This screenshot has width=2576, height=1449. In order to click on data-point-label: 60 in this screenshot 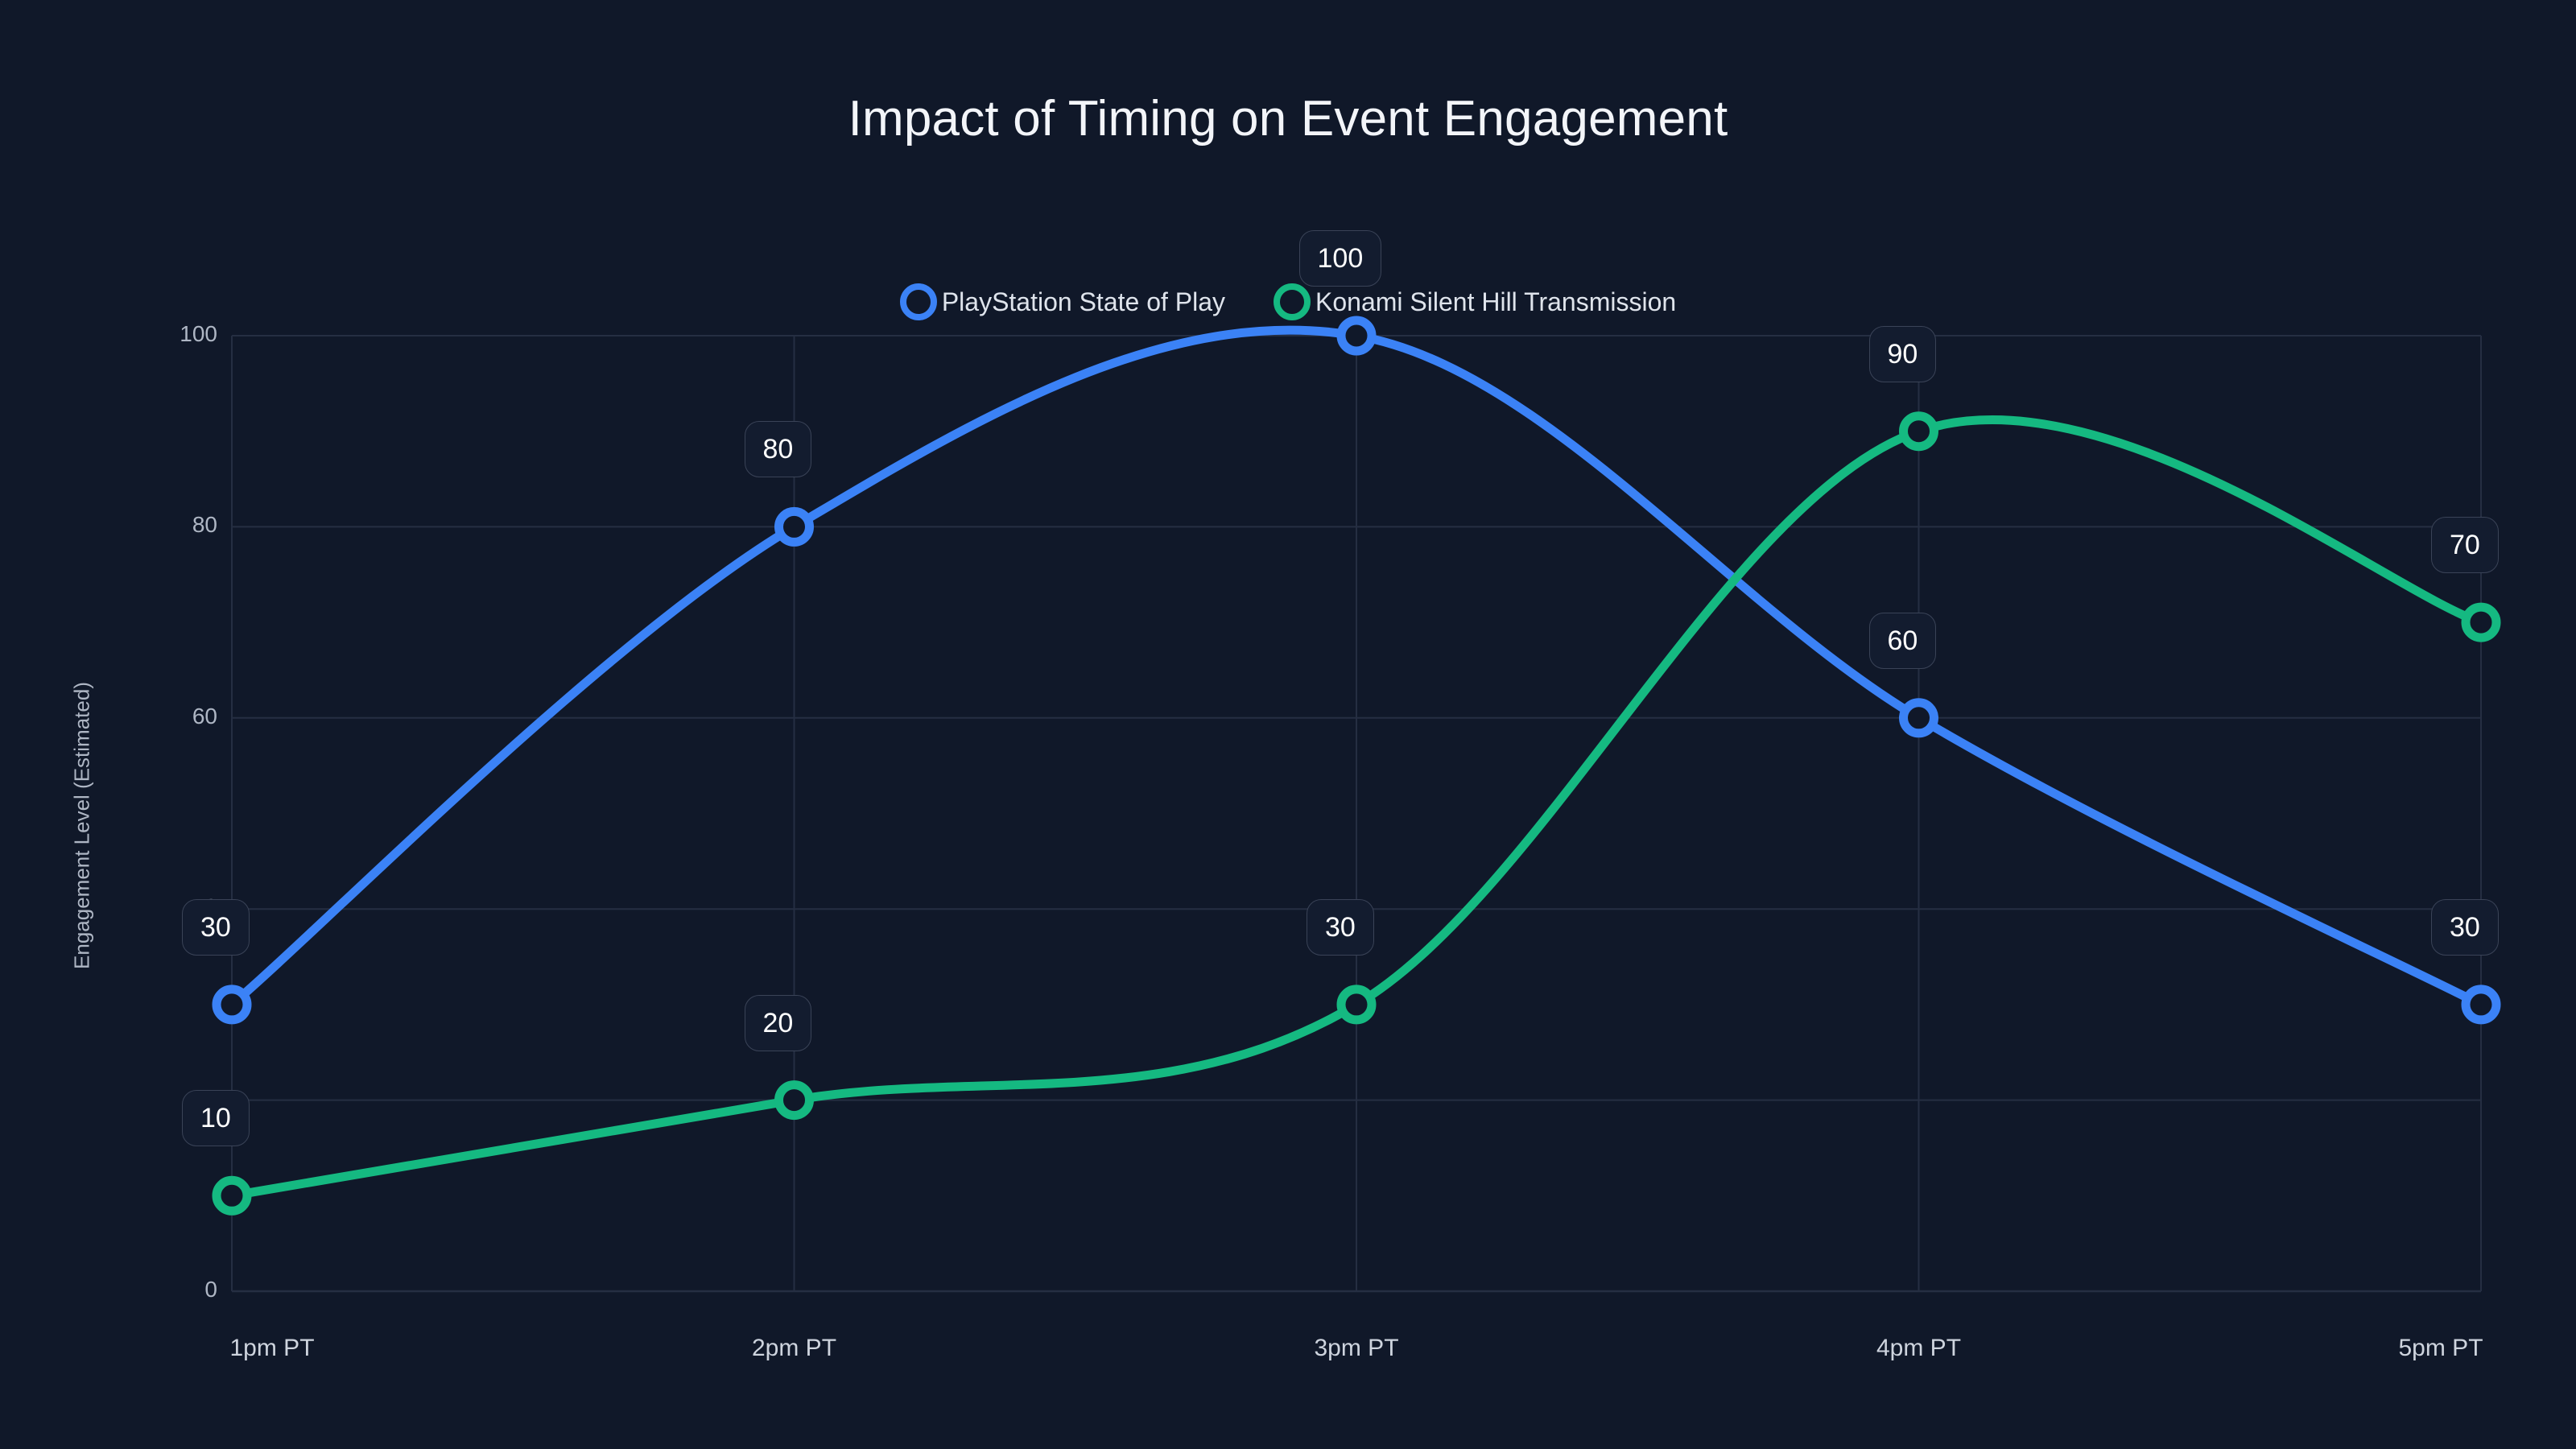, I will do `click(1902, 640)`.